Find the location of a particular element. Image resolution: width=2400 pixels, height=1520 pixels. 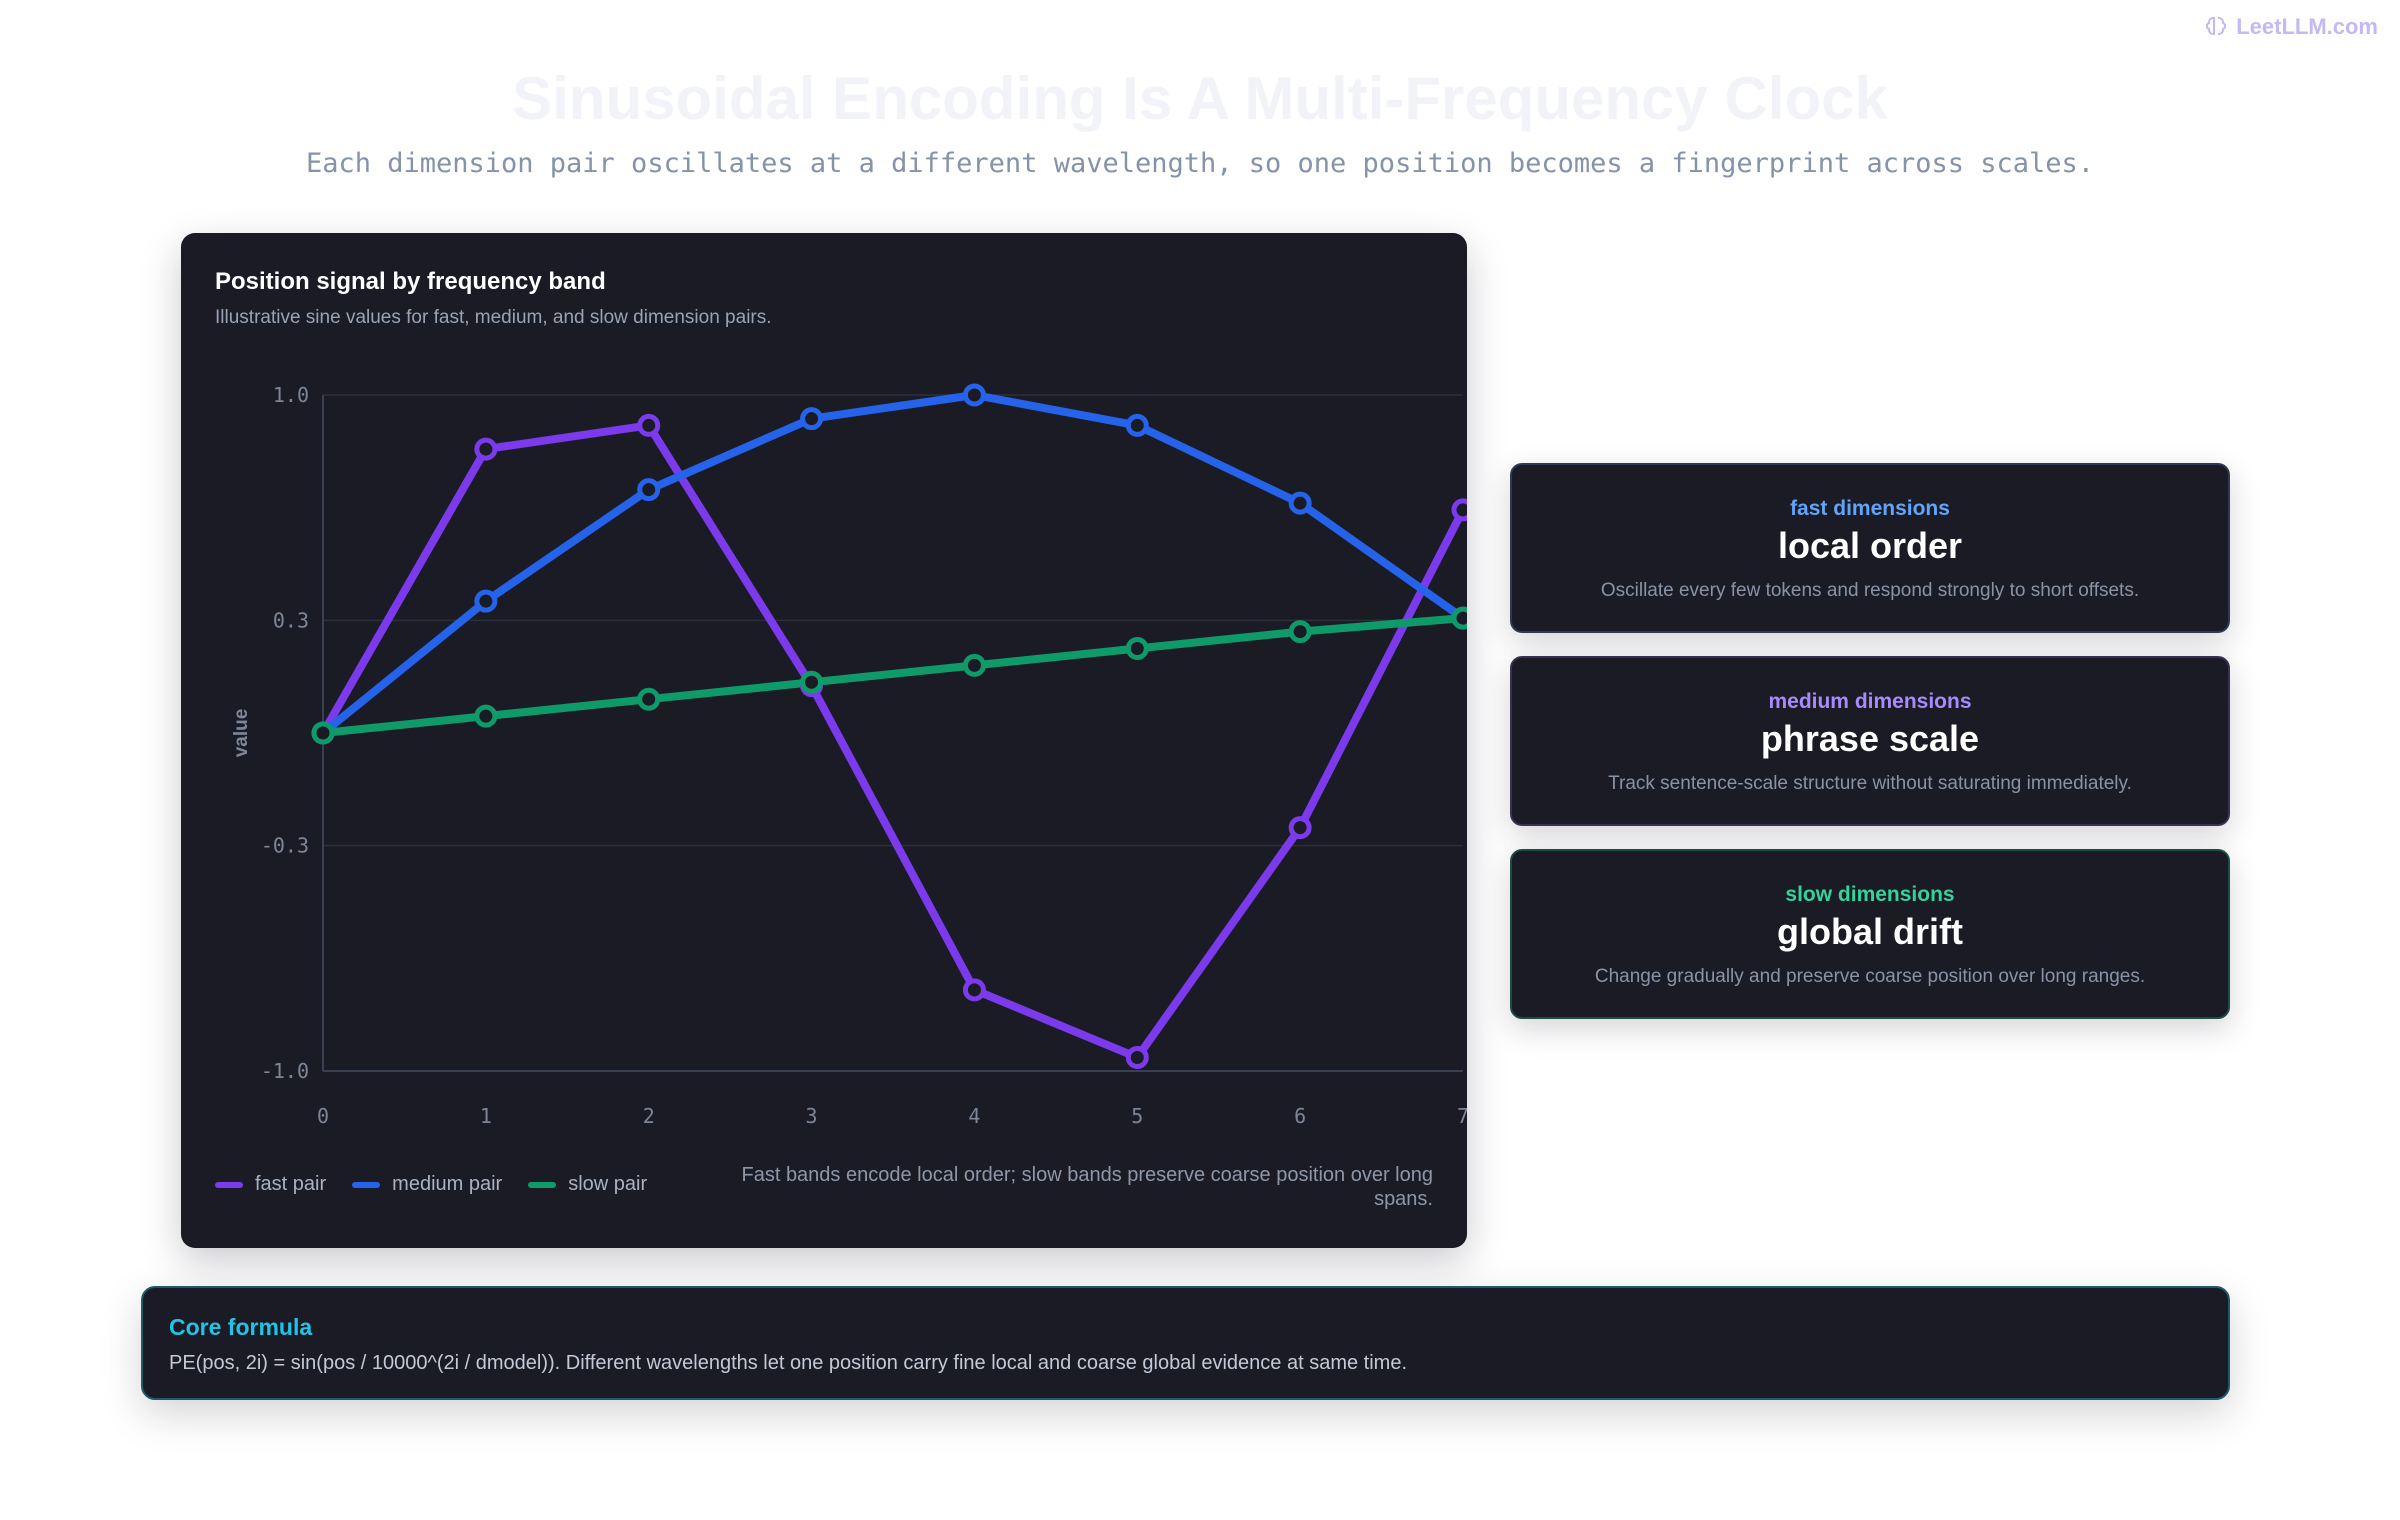

legend-swatch-slow is located at coordinates (542, 1184).